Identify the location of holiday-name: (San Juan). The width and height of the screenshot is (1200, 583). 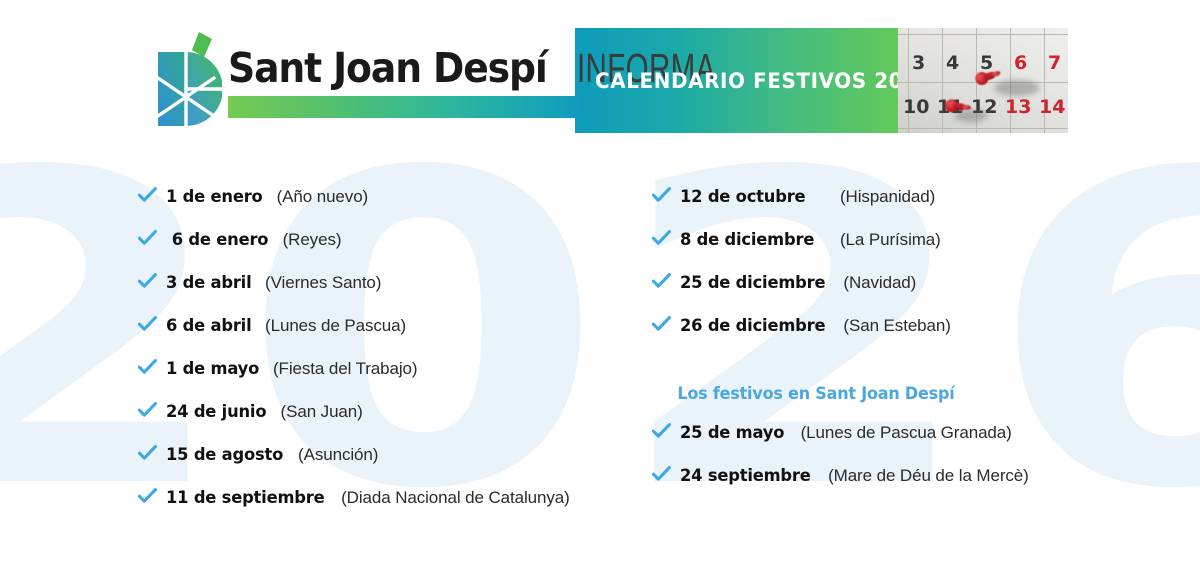
(321, 411).